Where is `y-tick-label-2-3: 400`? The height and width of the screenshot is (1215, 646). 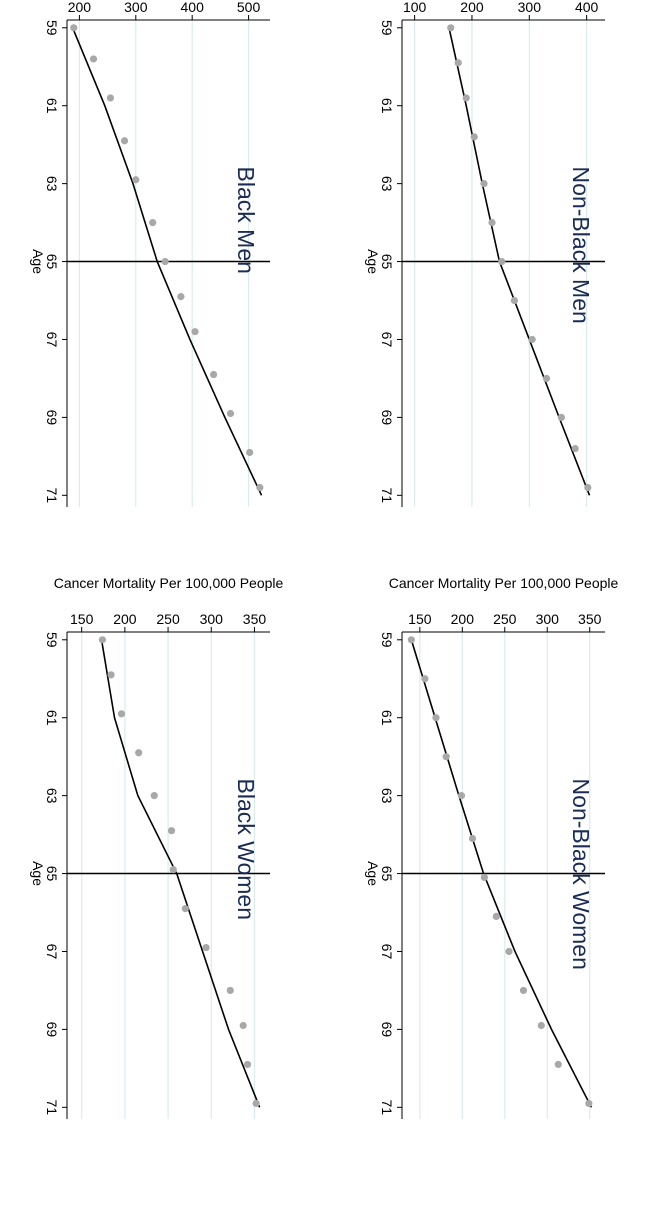
y-tick-label-2-3: 400 is located at coordinates (587, 7).